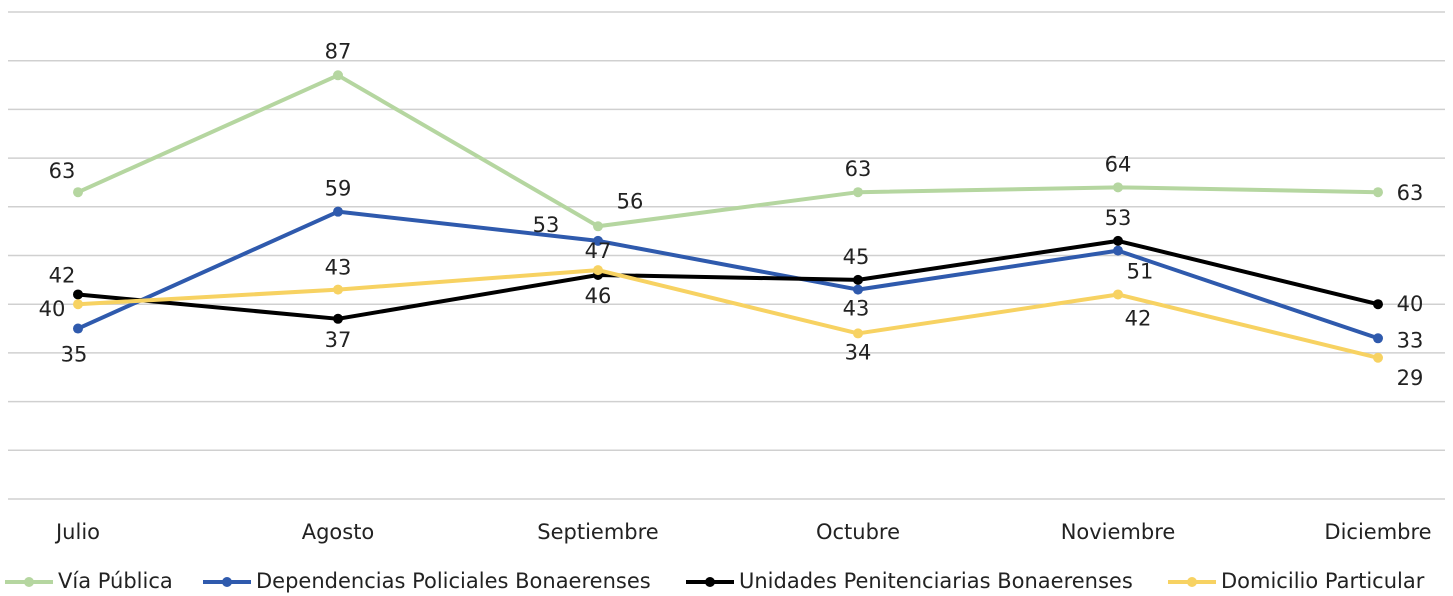  Describe the element at coordinates (74, 355) in the screenshot. I see `data-label: 35` at that location.